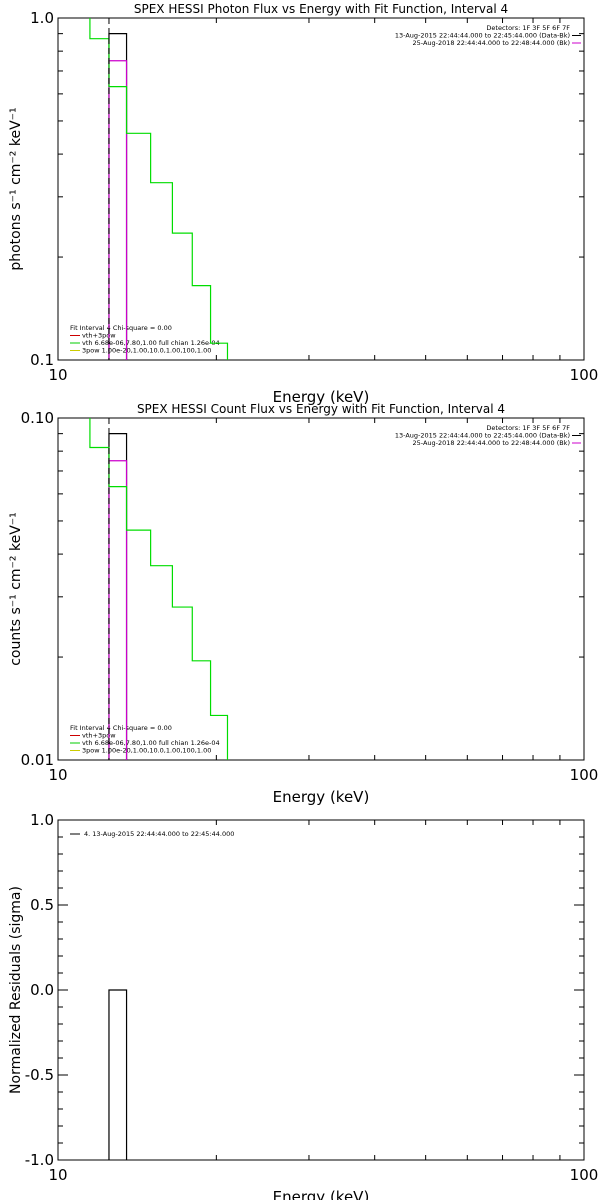  What do you see at coordinates (39, 1160) in the screenshot?
I see `y-tick-label: -1.0` at bounding box center [39, 1160].